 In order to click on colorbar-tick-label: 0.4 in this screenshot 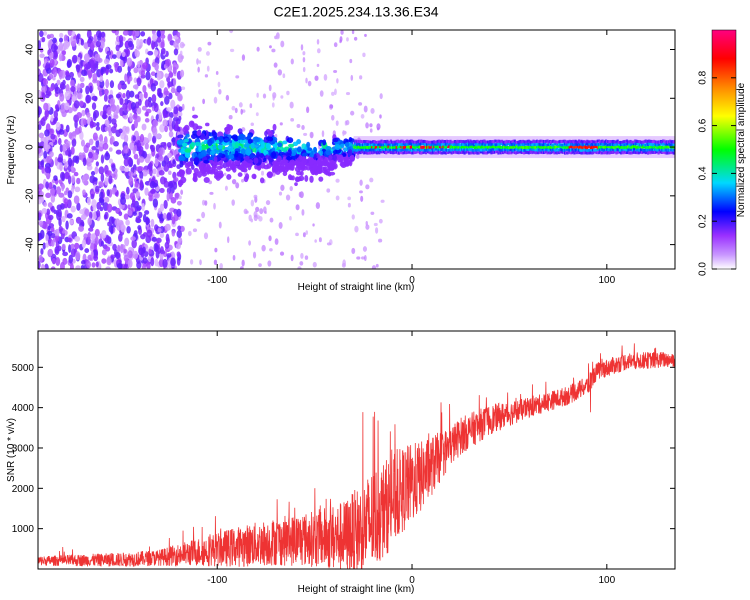, I will do `click(703, 173)`.